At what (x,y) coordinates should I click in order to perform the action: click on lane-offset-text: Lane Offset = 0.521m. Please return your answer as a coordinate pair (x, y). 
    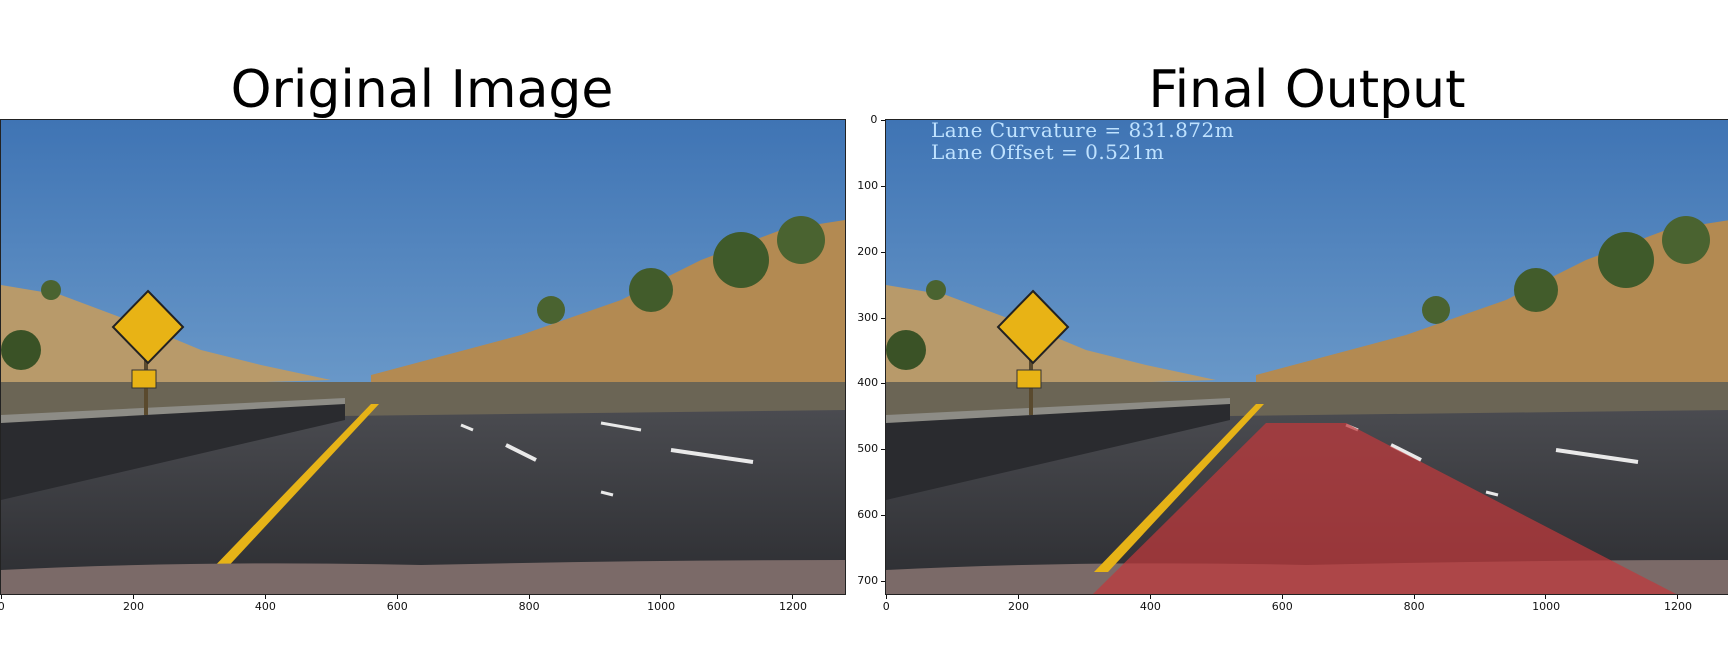
    Looking at the image, I should click on (1048, 152).